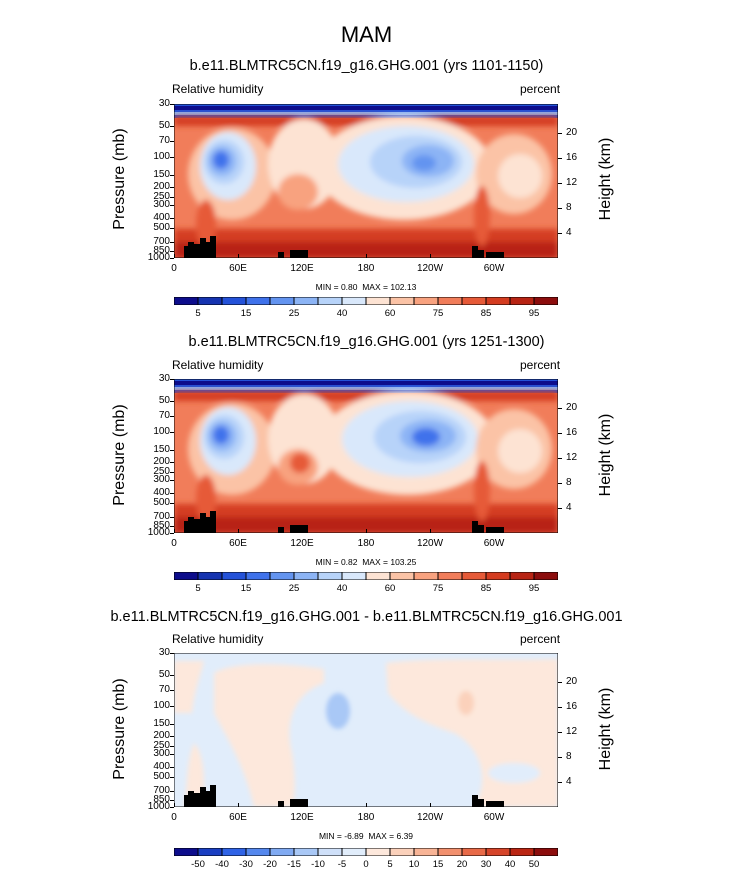 The width and height of the screenshot is (733, 888). What do you see at coordinates (161, 705) in the screenshot?
I see `panel-3-ytick-label: 100` at bounding box center [161, 705].